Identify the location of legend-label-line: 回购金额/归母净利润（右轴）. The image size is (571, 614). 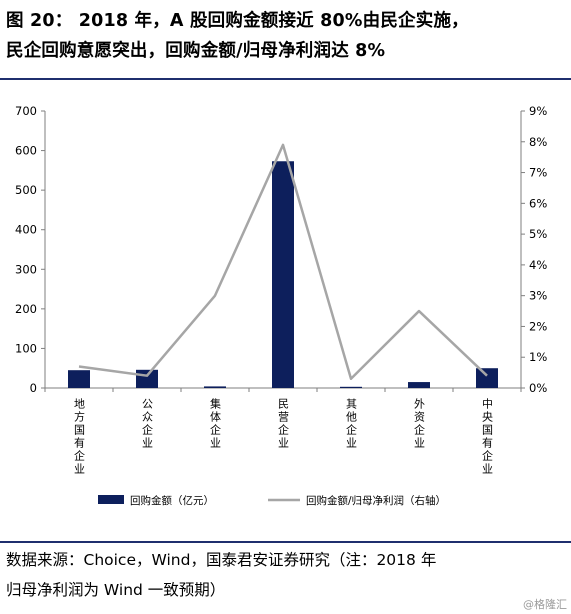
(376, 500).